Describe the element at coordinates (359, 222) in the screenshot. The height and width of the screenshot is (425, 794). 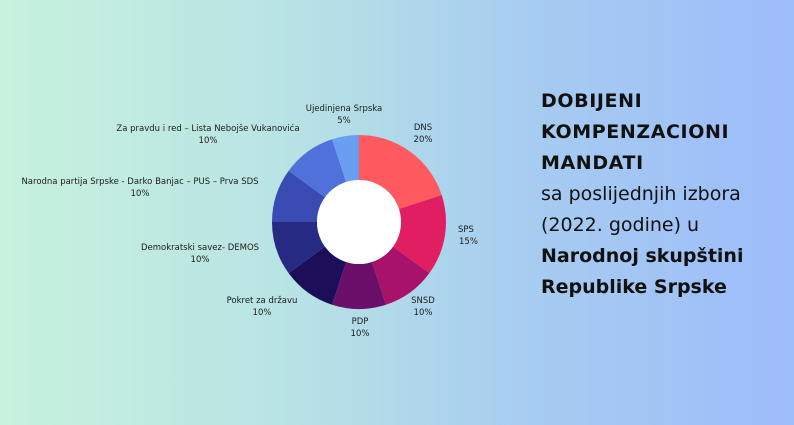
I see `donut-hole` at that location.